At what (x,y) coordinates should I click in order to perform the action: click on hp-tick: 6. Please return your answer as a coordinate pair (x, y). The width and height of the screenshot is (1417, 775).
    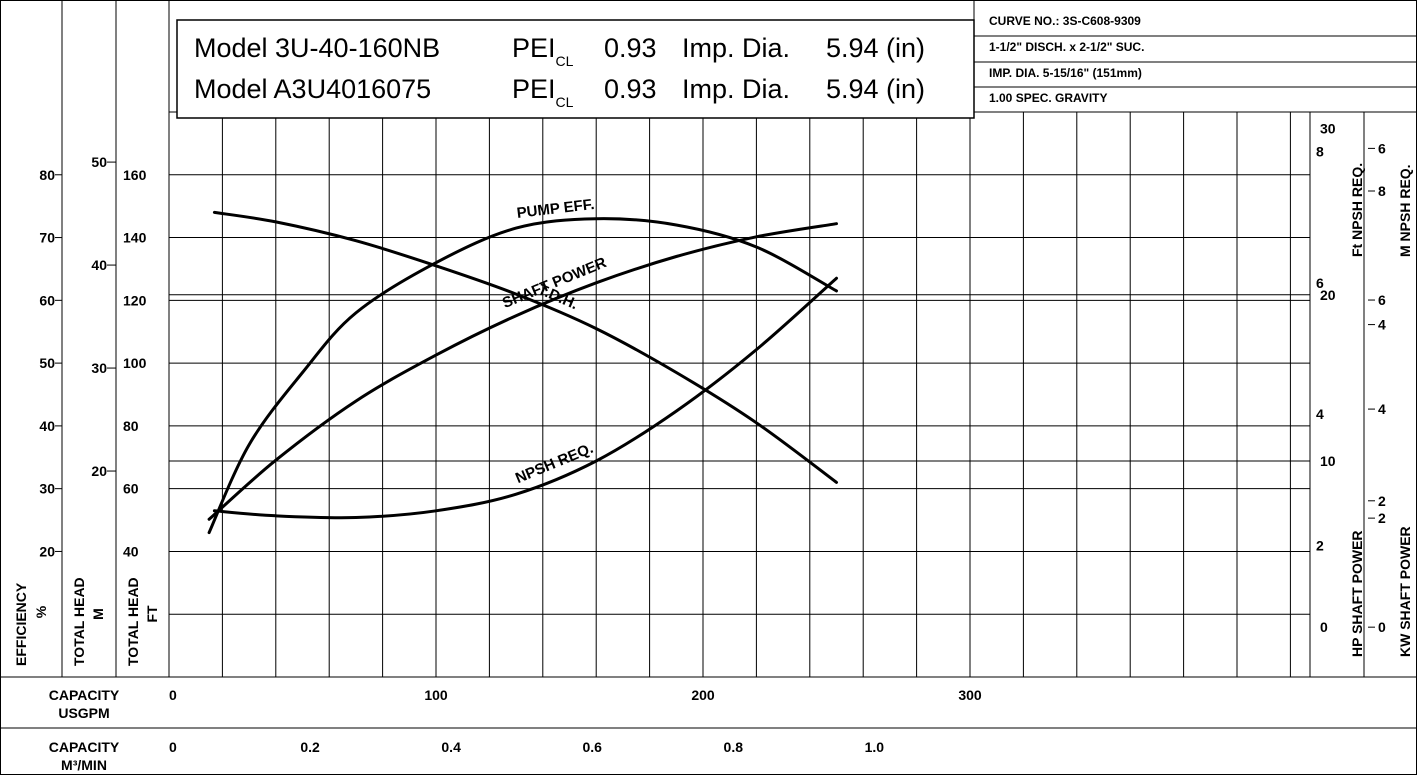
    Looking at the image, I should click on (1320, 283).